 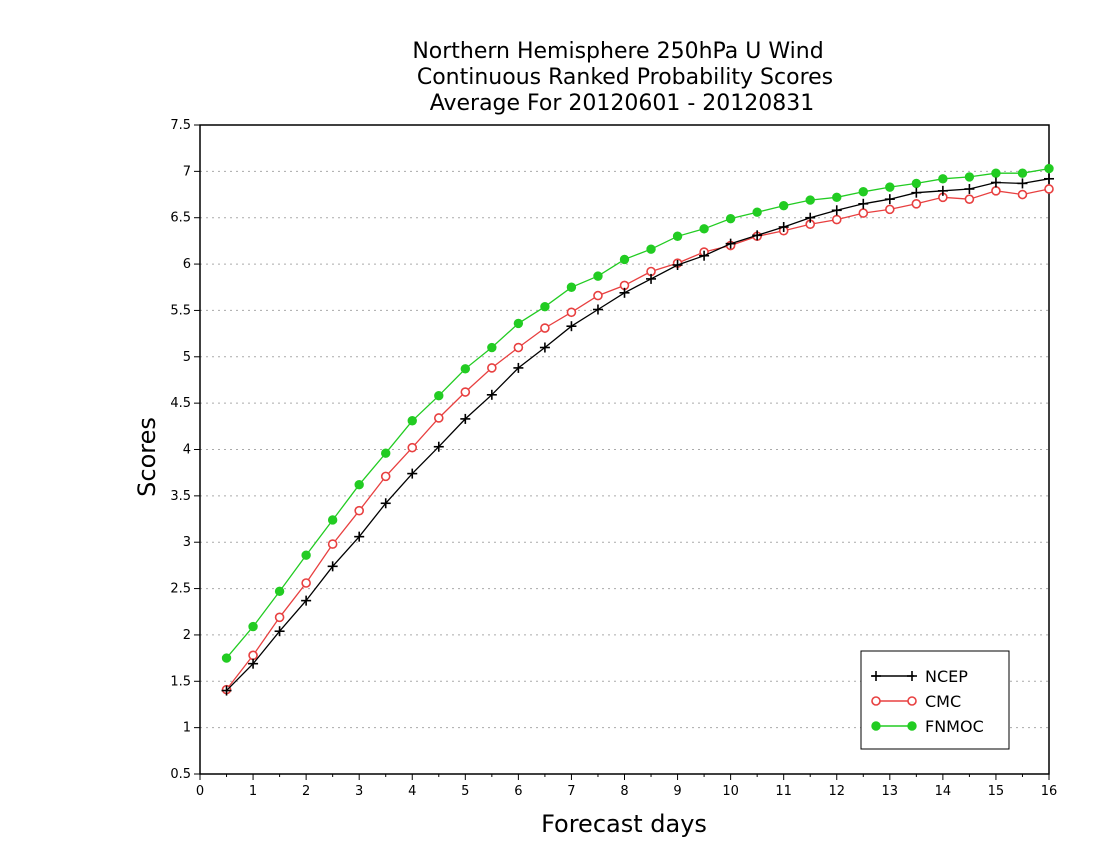 I want to click on legend-label-ncep: NCEP, so click(x=946, y=676).